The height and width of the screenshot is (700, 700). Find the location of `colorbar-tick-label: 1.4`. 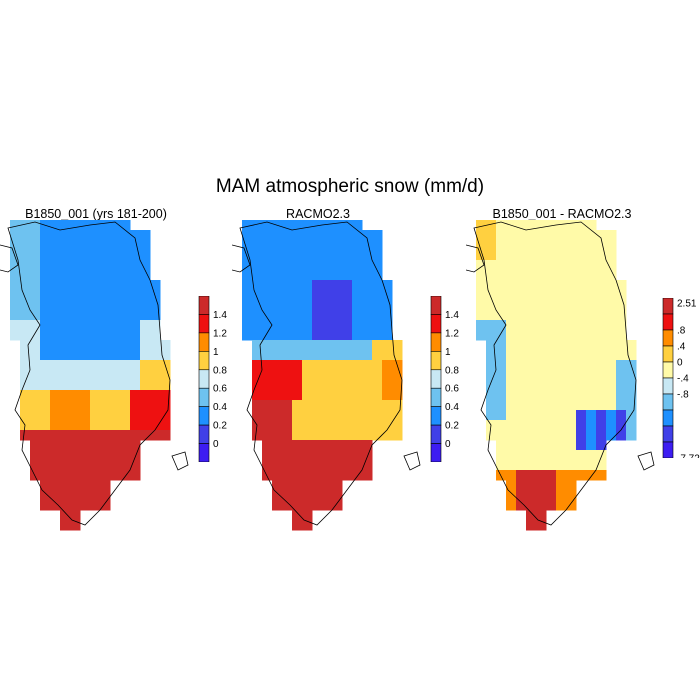

colorbar-tick-label: 1.4 is located at coordinates (452, 315).